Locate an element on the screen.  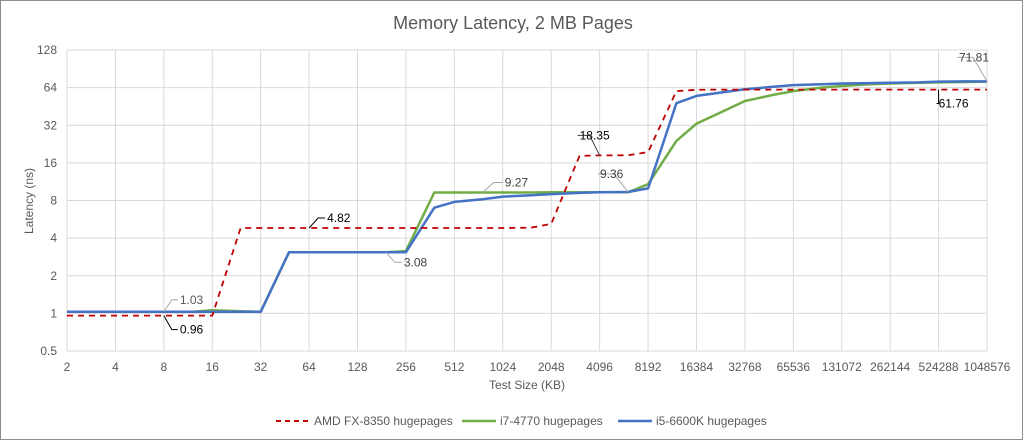
x-tick-label: 262144 is located at coordinates (890, 367).